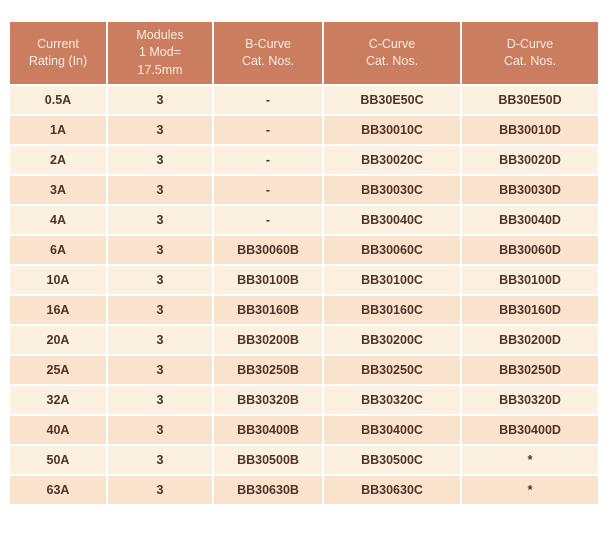  Describe the element at coordinates (58, 370) in the screenshot. I see `table-cell: 25A` at that location.